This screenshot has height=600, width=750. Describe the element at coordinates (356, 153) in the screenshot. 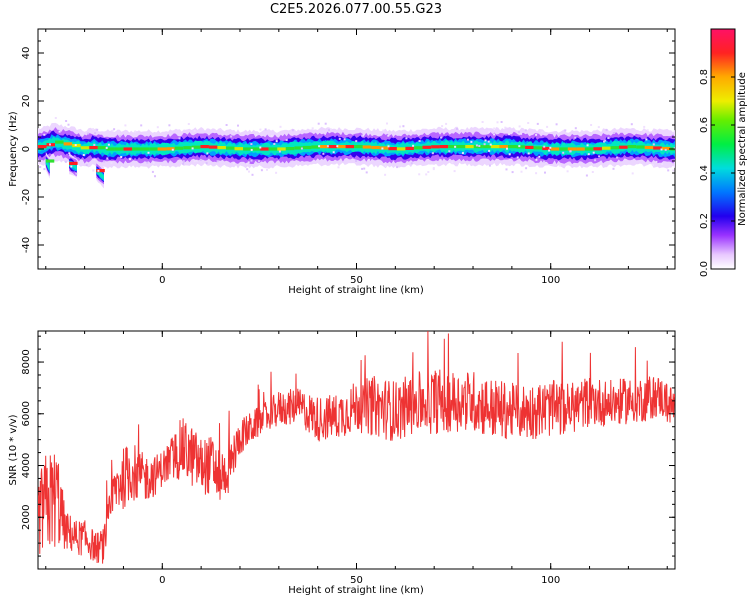

I see `spectrogram-image` at that location.